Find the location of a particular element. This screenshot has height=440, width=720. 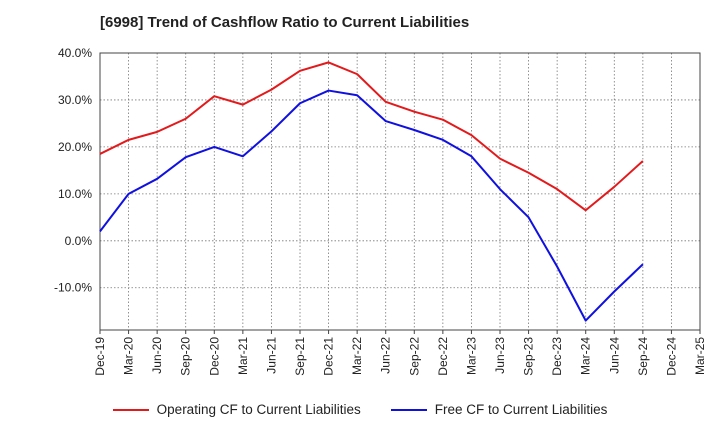

x-tick-label: Mar-23 is located at coordinates (471, 356).